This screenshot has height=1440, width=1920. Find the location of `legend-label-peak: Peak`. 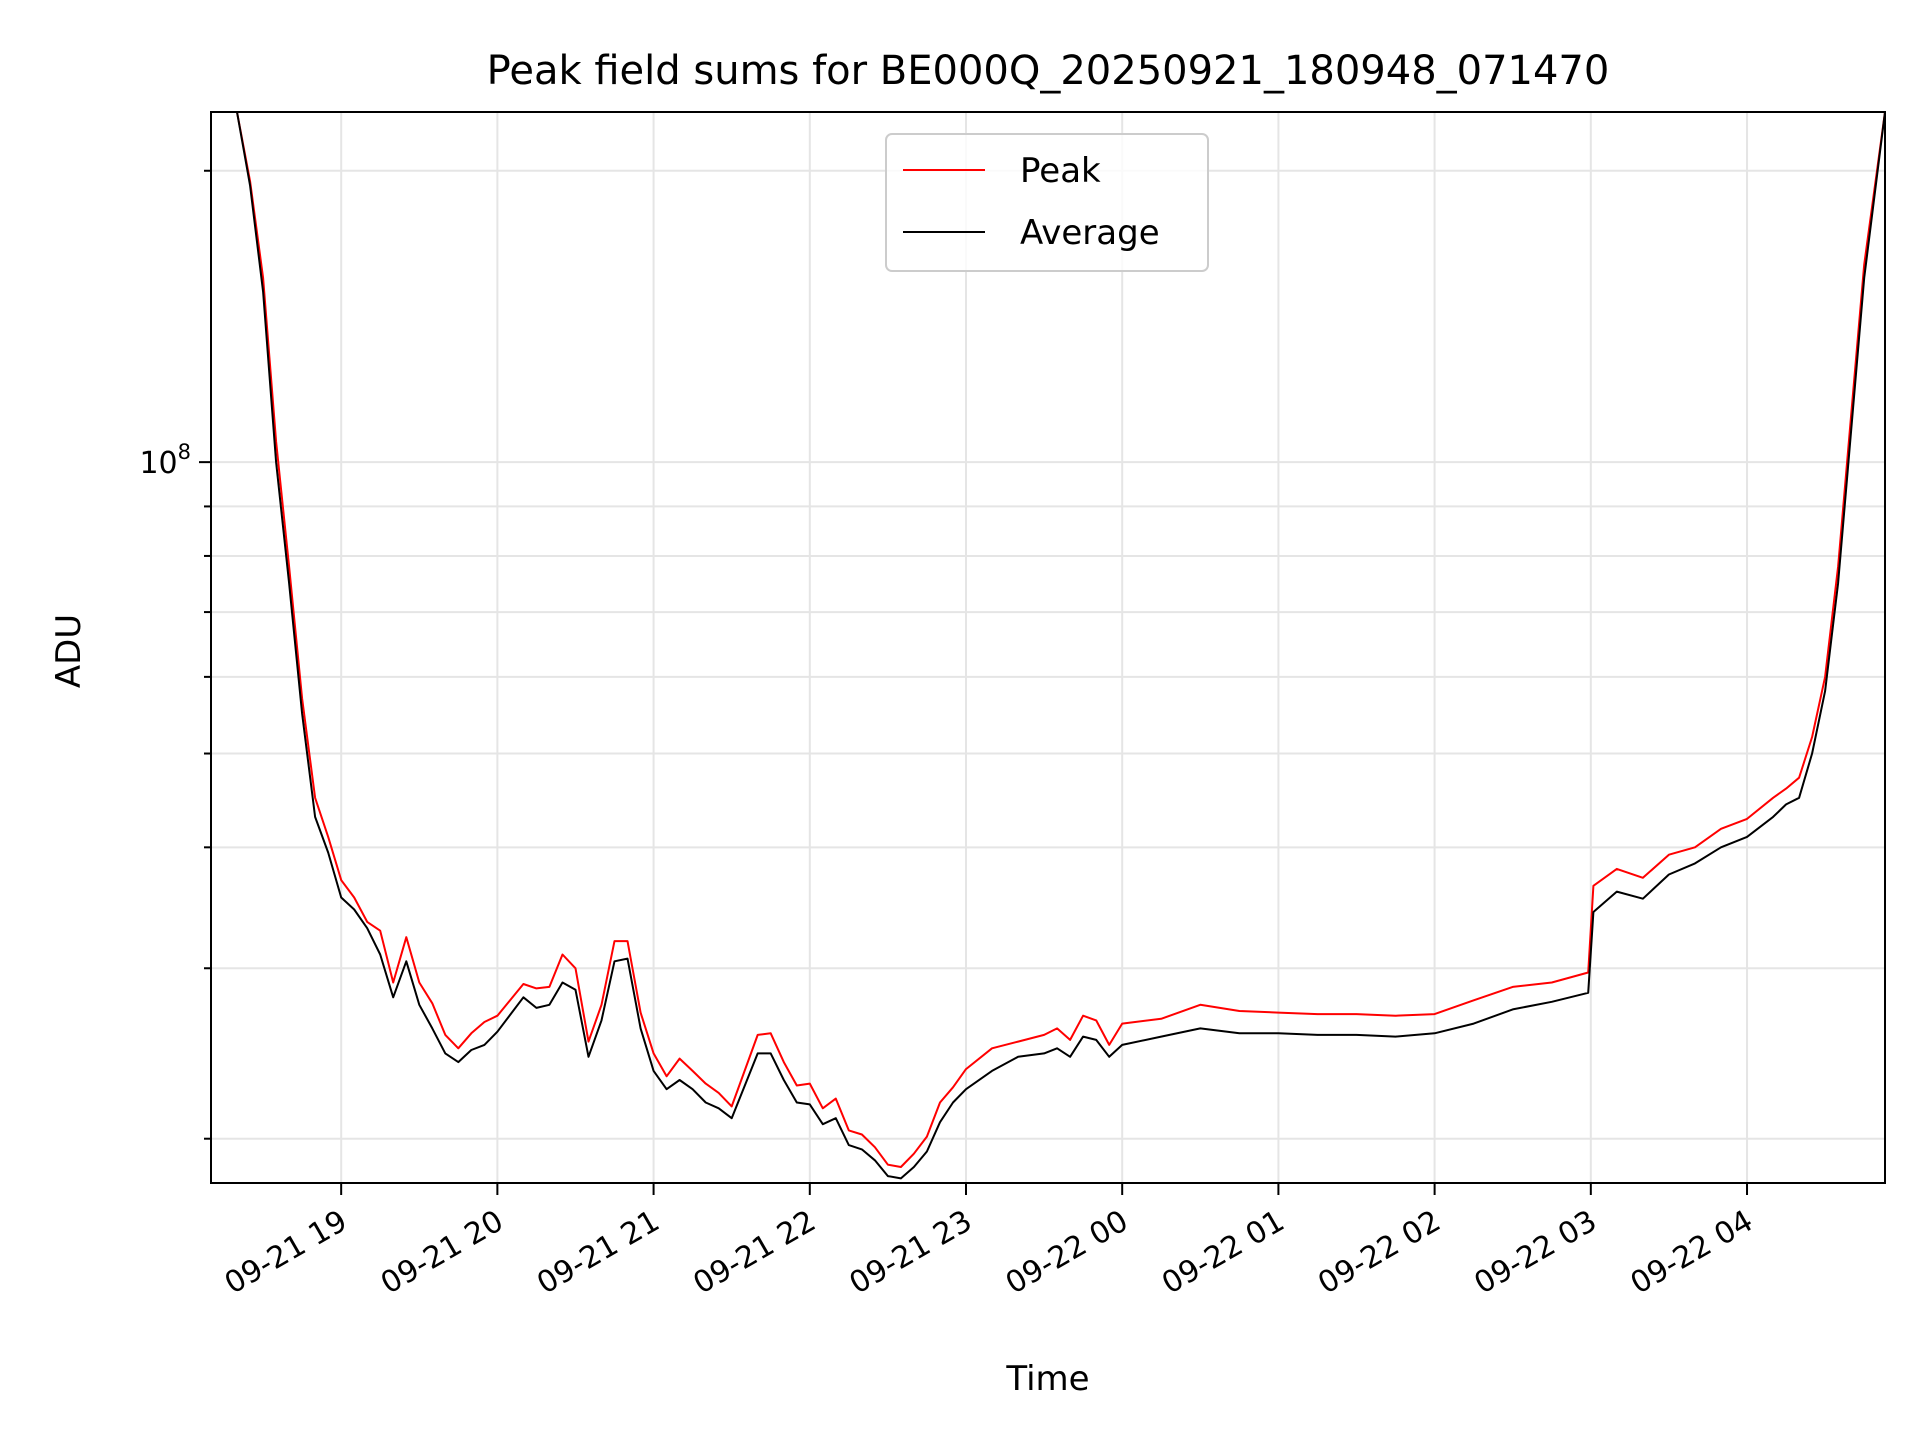

legend-label-peak: Peak is located at coordinates (1060, 171).